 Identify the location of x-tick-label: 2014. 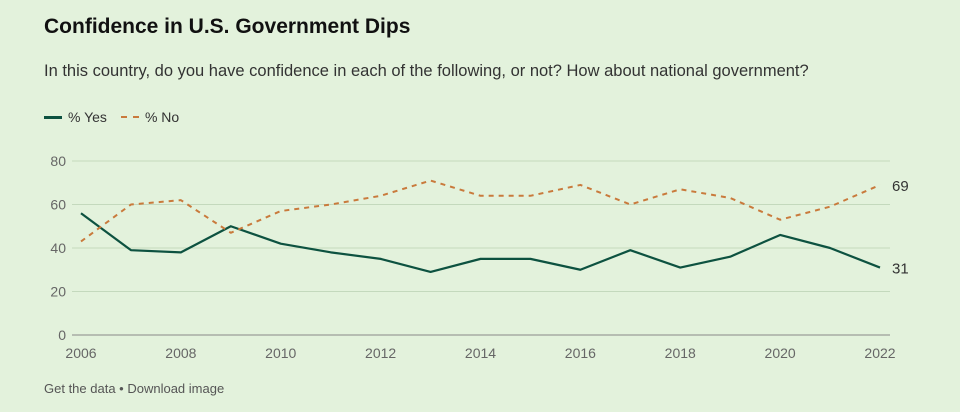
(480, 353).